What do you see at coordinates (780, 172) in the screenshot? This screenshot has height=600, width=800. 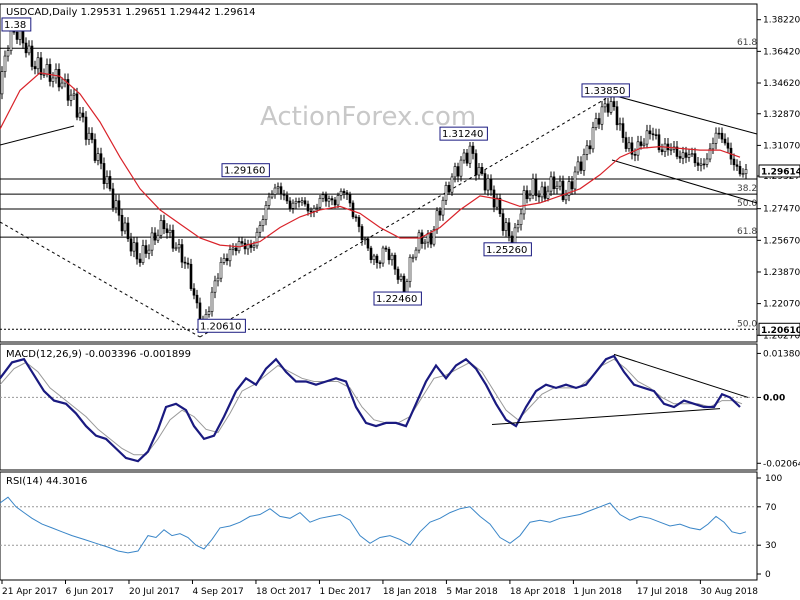 I see `price-tag-label: 1.29614` at bounding box center [780, 172].